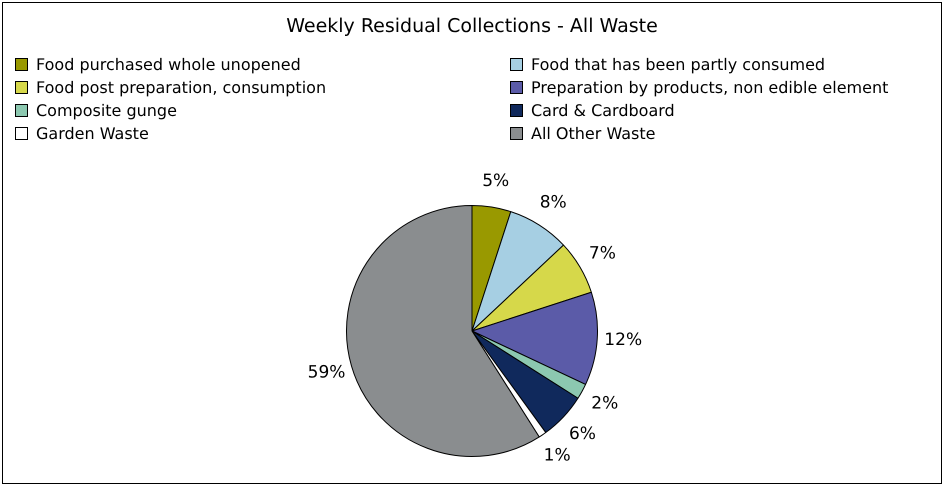  Describe the element at coordinates (602, 253) in the screenshot. I see `data-label: 7%` at that location.